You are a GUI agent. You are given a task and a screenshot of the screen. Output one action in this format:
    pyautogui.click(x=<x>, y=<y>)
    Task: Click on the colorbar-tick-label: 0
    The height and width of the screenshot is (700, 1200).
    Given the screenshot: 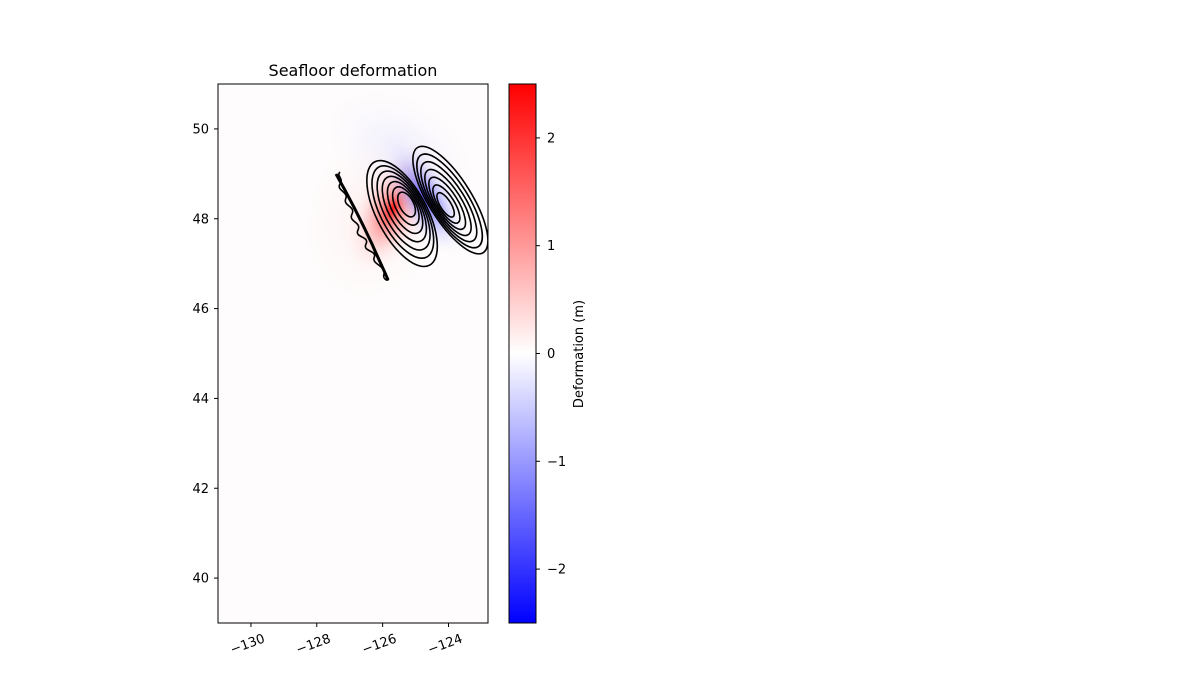 What is the action you would take?
    pyautogui.click(x=551, y=354)
    